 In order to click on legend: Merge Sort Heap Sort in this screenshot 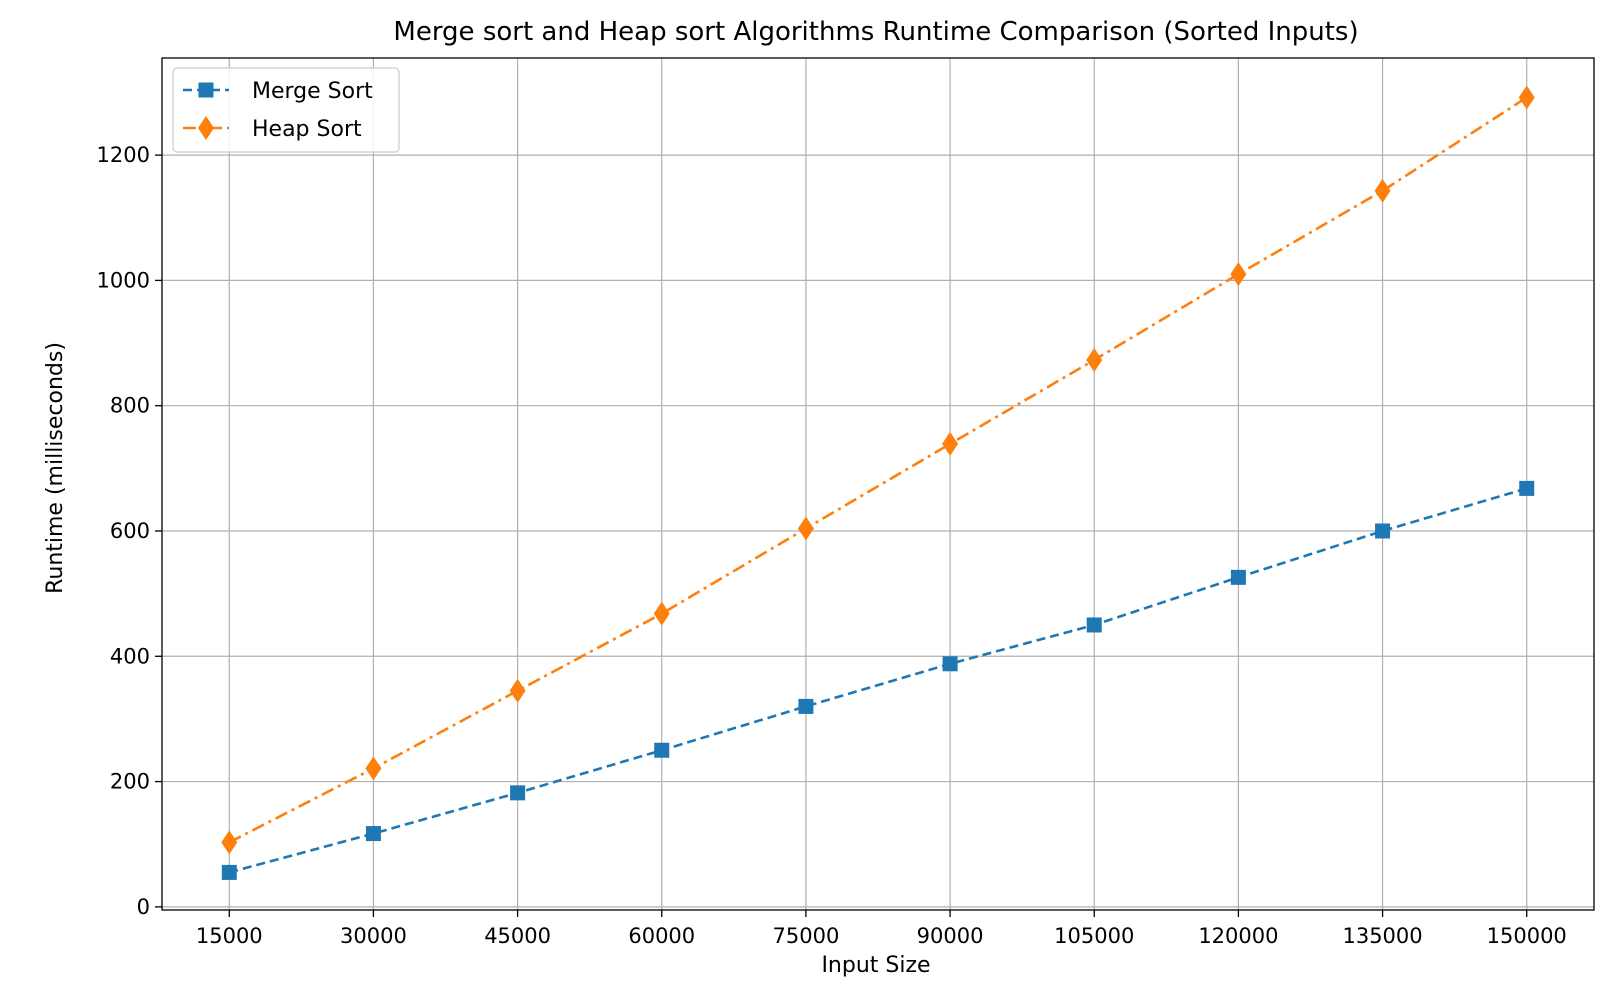, I will do `click(286, 110)`.